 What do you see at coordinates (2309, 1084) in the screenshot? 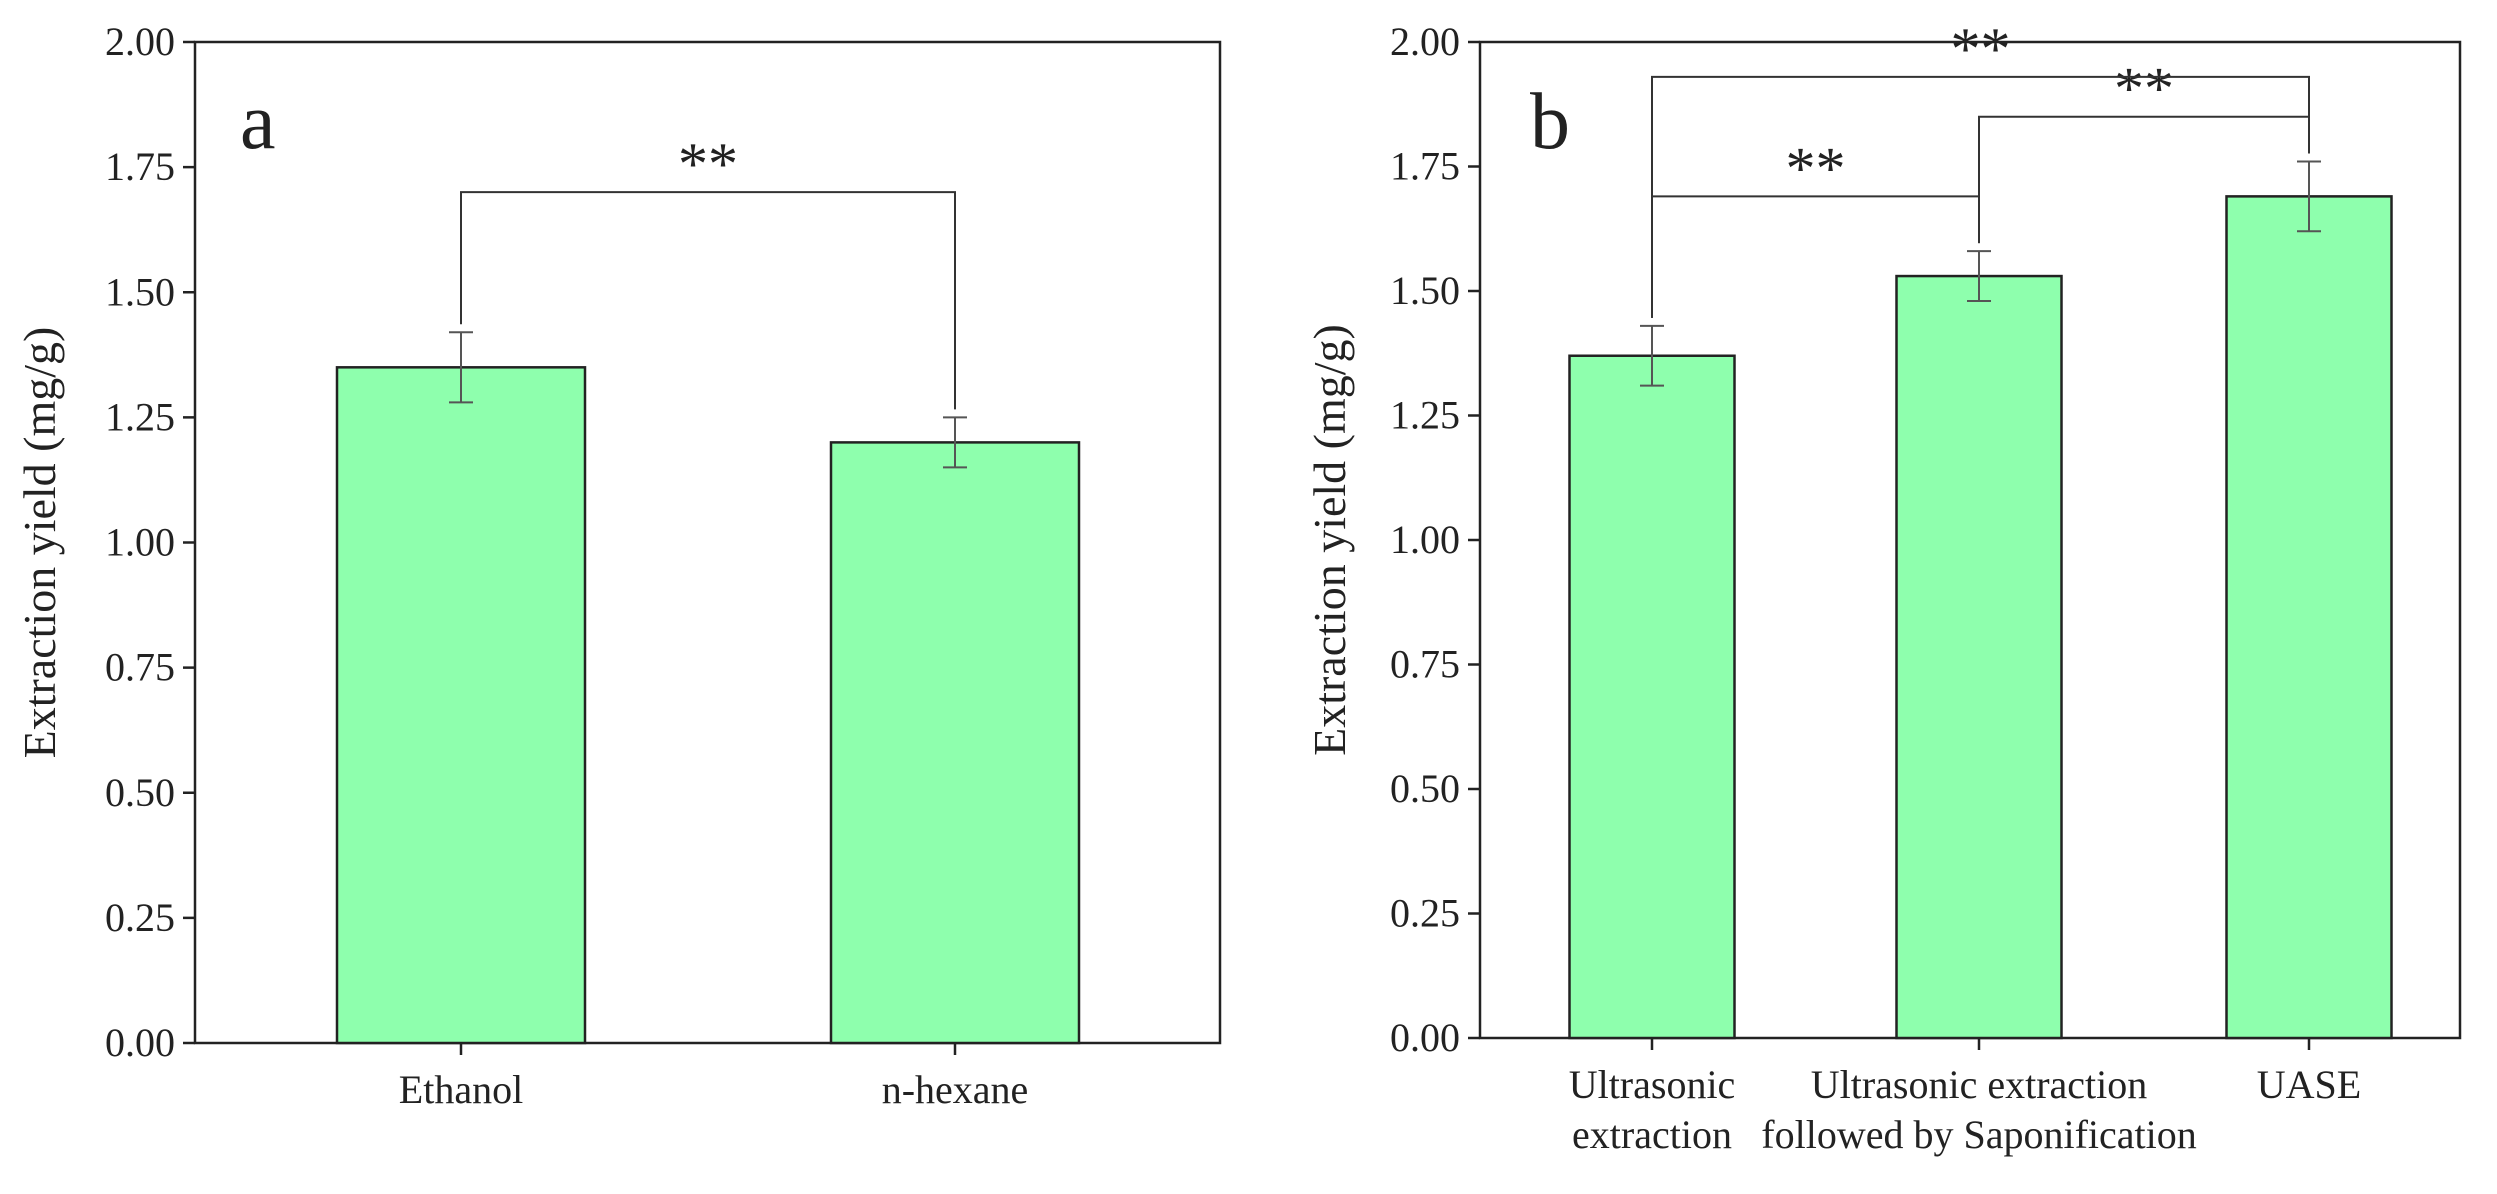
I see `category-label: UASE` at bounding box center [2309, 1084].